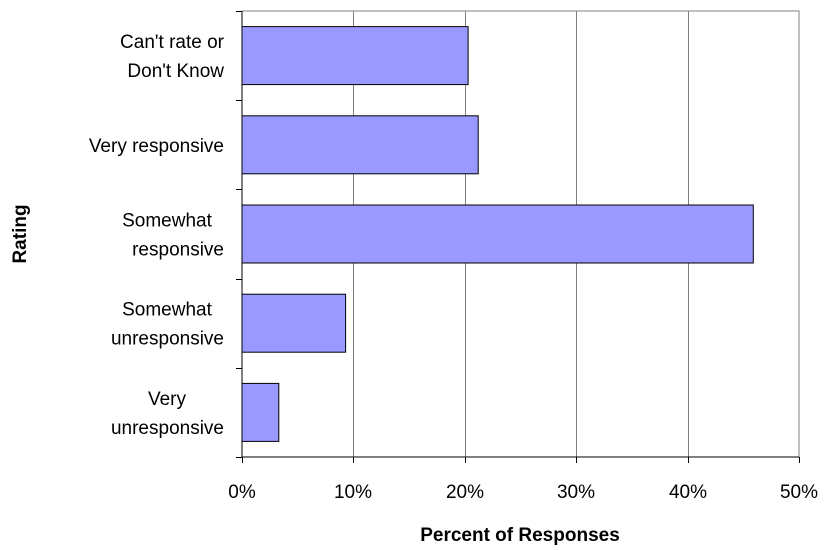 The width and height of the screenshot is (826, 550). What do you see at coordinates (167, 399) in the screenshot?
I see `category-label: Very` at bounding box center [167, 399].